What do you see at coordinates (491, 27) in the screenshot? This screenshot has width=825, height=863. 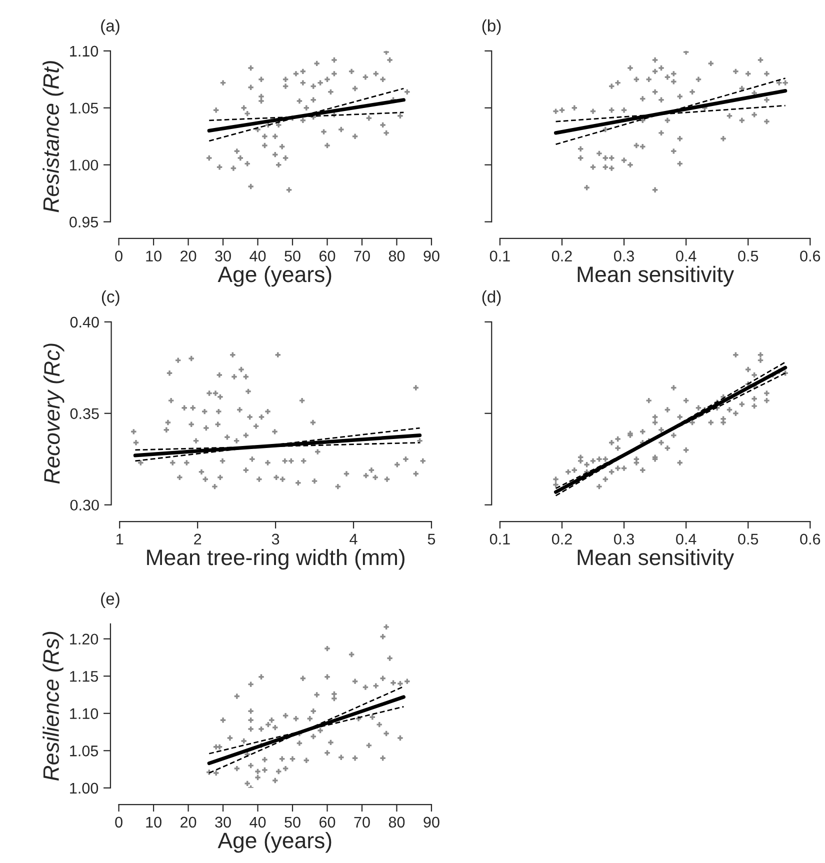 I see `chart-title: (b)` at bounding box center [491, 27].